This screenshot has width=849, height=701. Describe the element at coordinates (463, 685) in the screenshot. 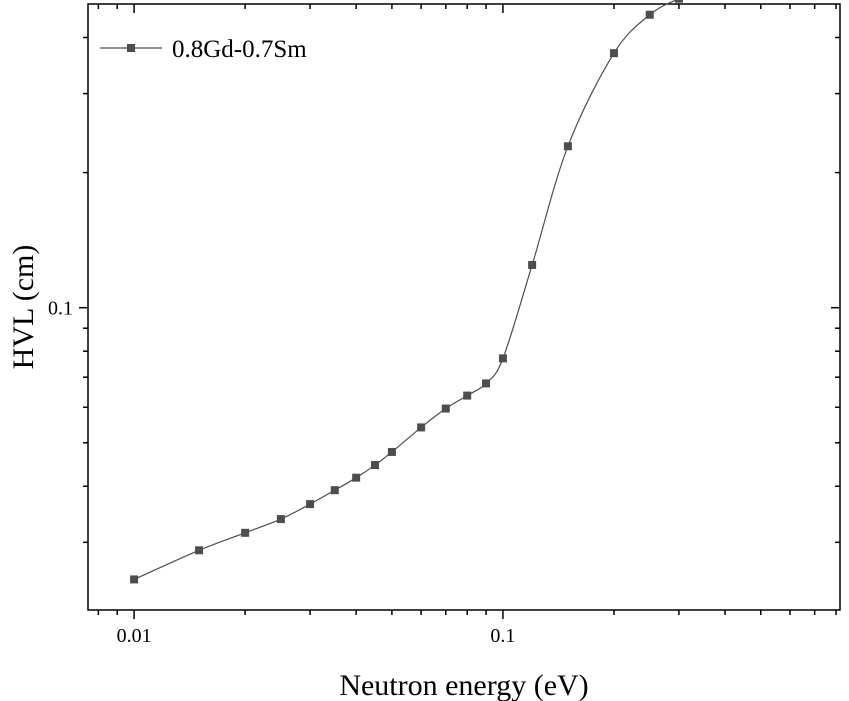

I see `x-axis-title: Neutron energy (eV)` at that location.